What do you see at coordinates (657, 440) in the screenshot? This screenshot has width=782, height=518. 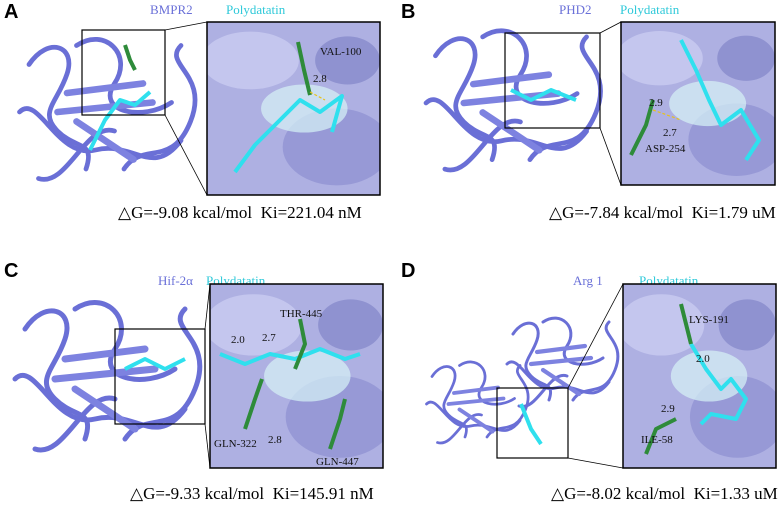 I see `residue-label: ILE-58` at bounding box center [657, 440].